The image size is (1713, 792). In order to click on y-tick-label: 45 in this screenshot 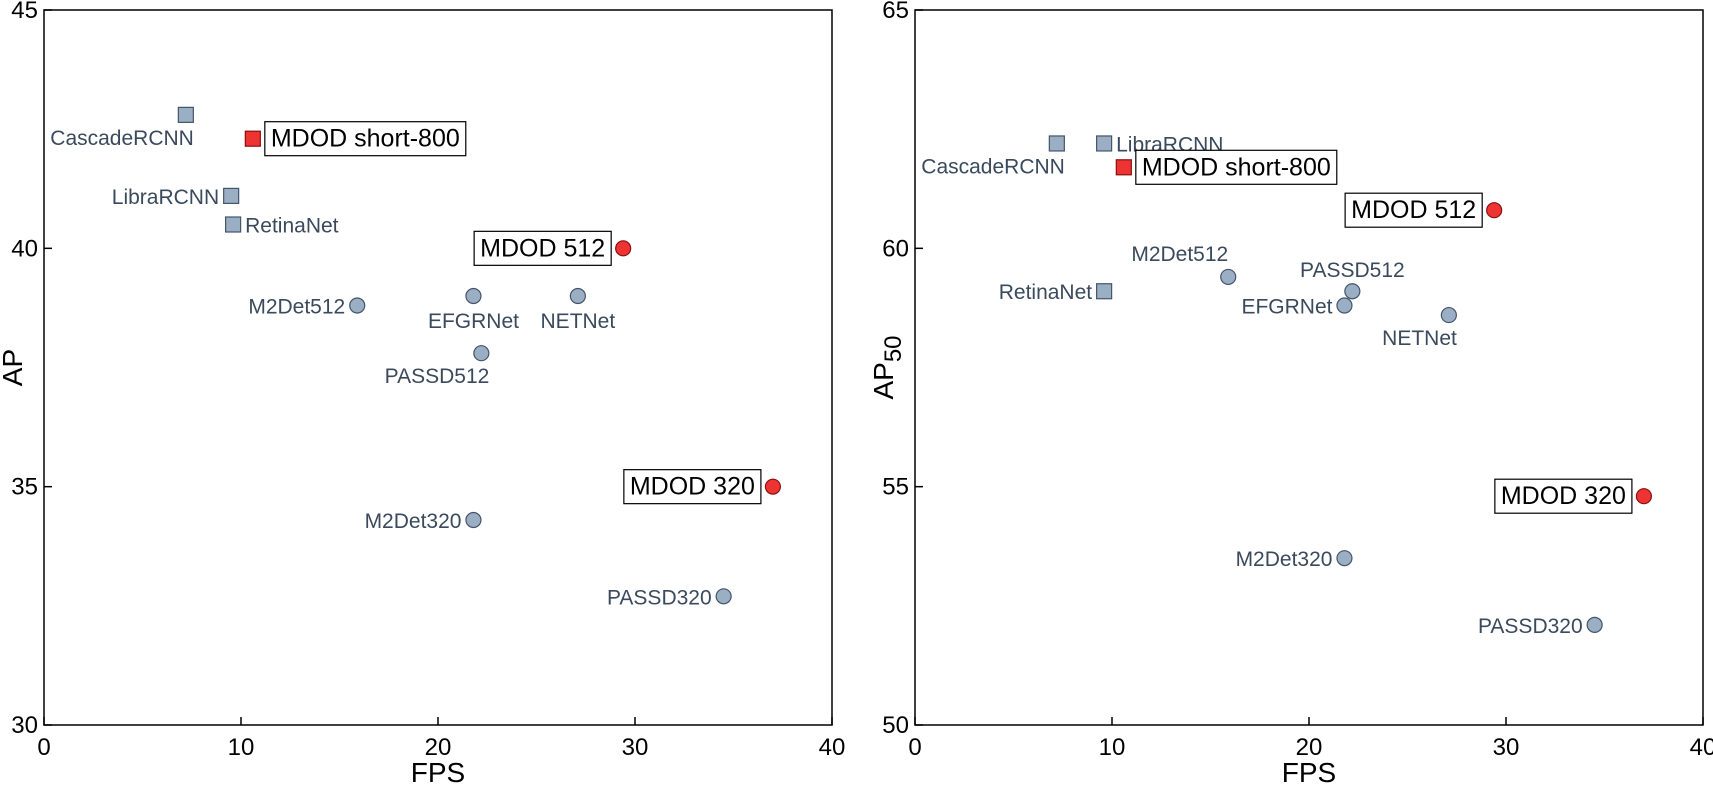, I will do `click(24, 12)`.